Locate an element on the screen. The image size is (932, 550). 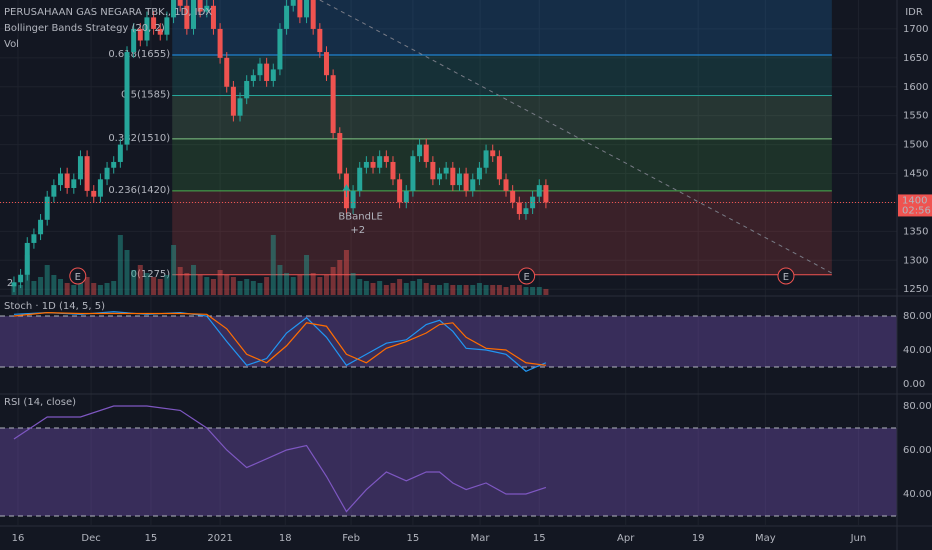
earnings-marker is located at coordinates (786, 276).